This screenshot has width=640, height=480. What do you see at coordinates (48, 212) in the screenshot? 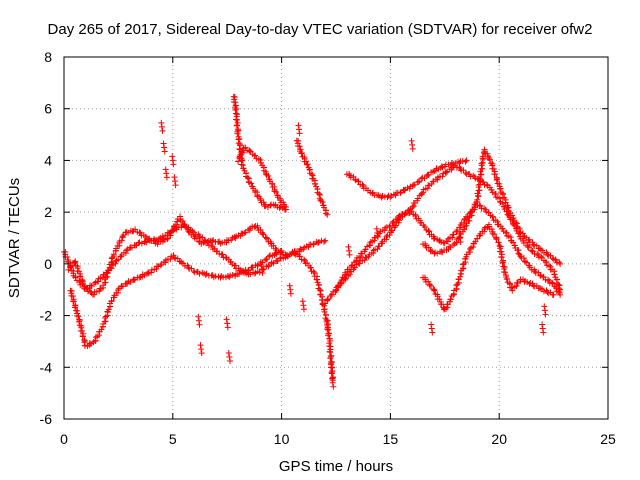
I see `y-tick-label: 2` at bounding box center [48, 212].